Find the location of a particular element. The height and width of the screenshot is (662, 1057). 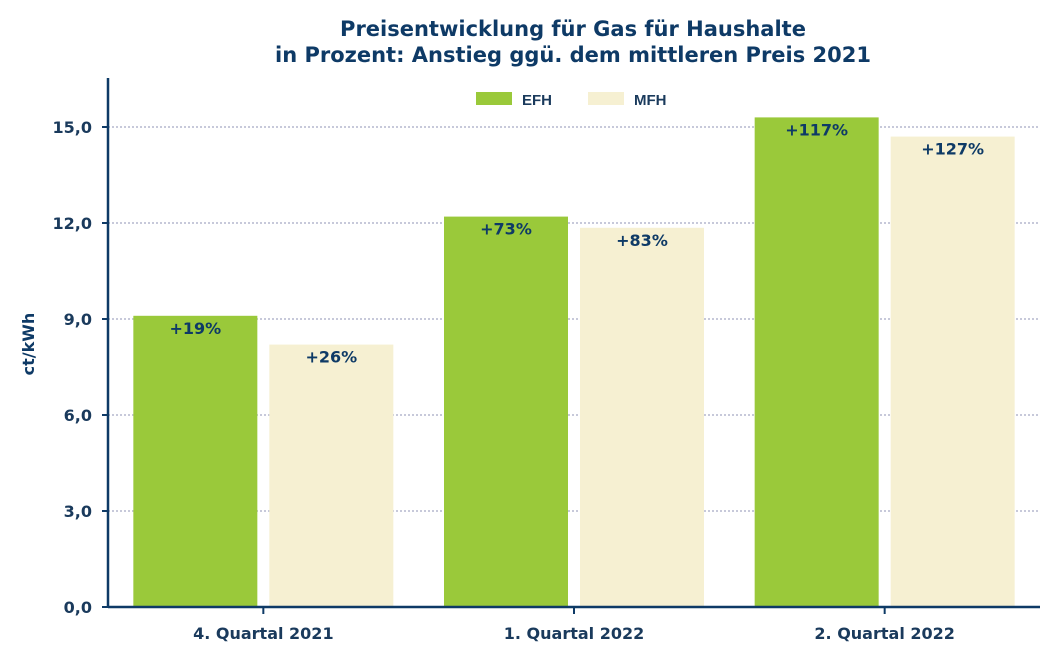

y-tick-label: 0,0 is located at coordinates (78, 607).